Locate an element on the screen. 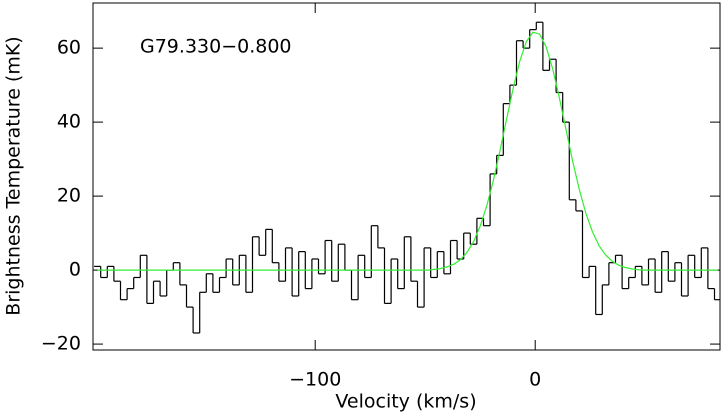 The width and height of the screenshot is (722, 415). y-tick-label: 60 is located at coordinates (69, 48).